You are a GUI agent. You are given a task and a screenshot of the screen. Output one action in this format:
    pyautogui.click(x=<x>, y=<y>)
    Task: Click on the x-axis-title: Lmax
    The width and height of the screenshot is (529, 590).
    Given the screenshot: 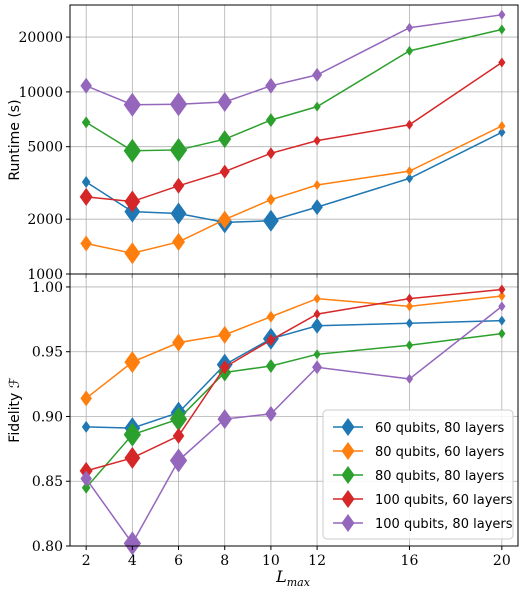 What is the action you would take?
    pyautogui.click(x=293, y=578)
    